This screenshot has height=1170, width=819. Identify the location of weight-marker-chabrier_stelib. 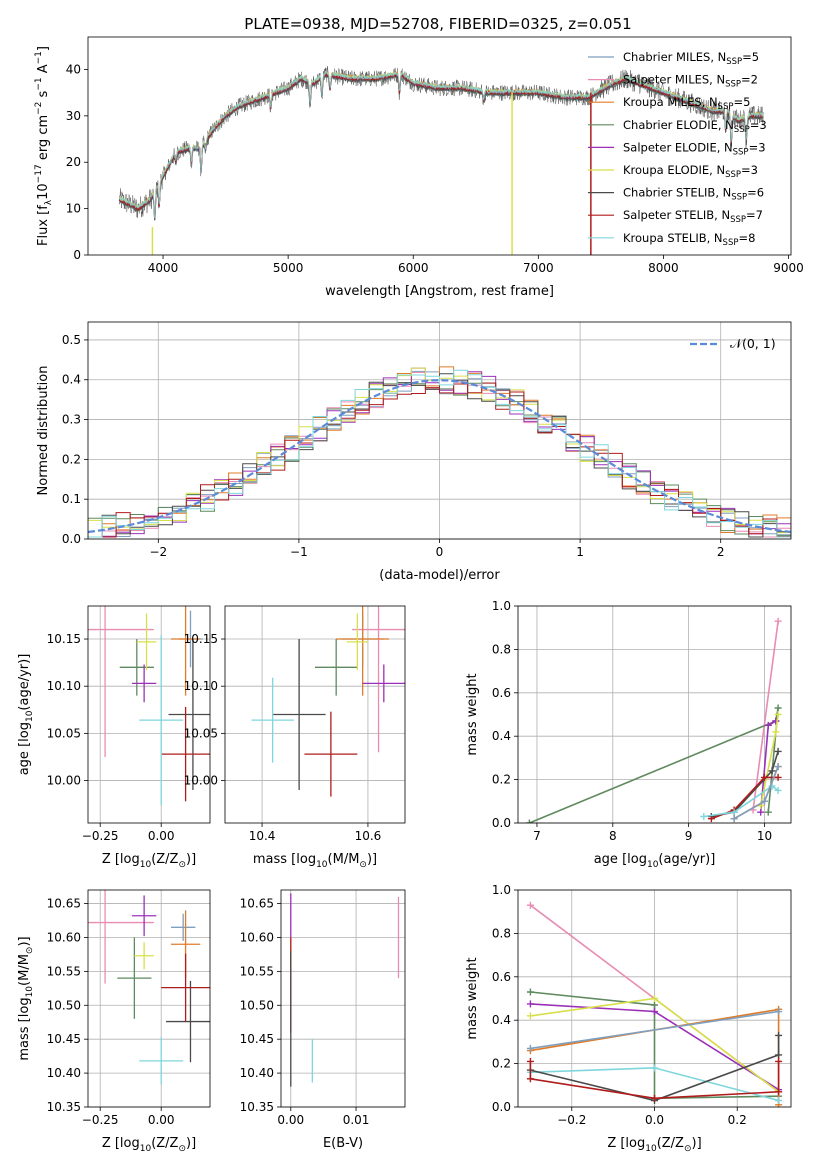
(772, 771).